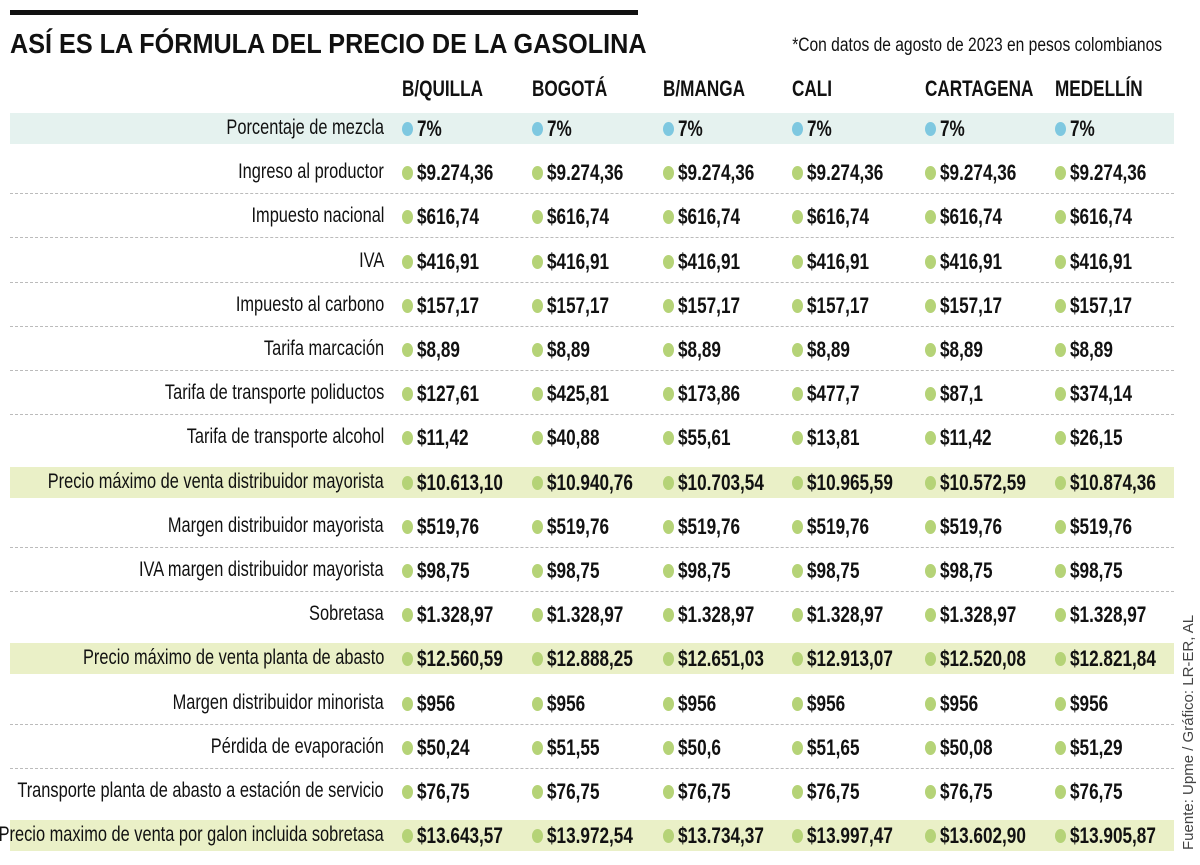 Image resolution: width=1200 pixels, height=865 pixels. I want to click on row-band, so click(592, 128).